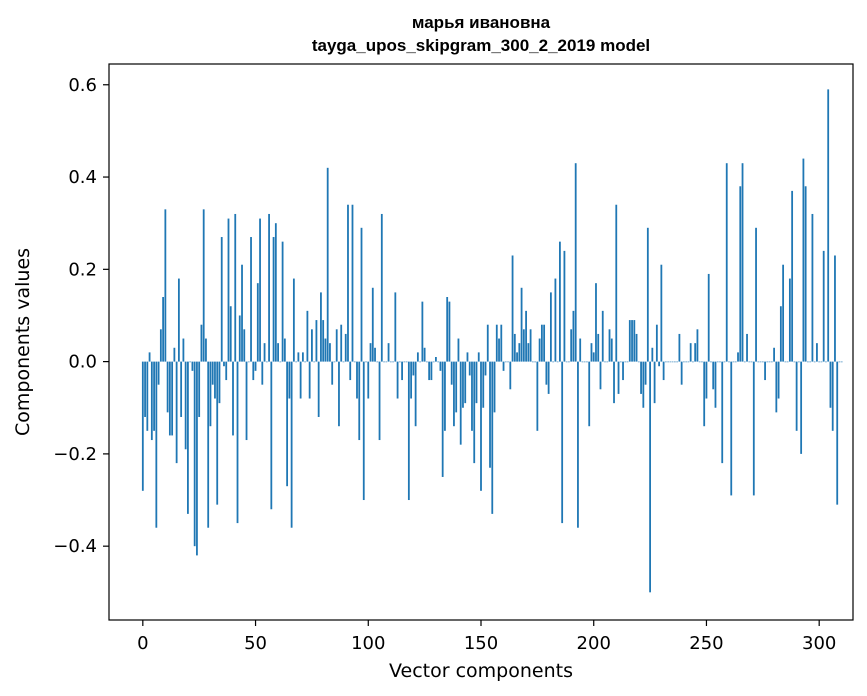 The height and width of the screenshot is (696, 867). What do you see at coordinates (82, 362) in the screenshot?
I see `y-tick-label: 0.0` at bounding box center [82, 362].